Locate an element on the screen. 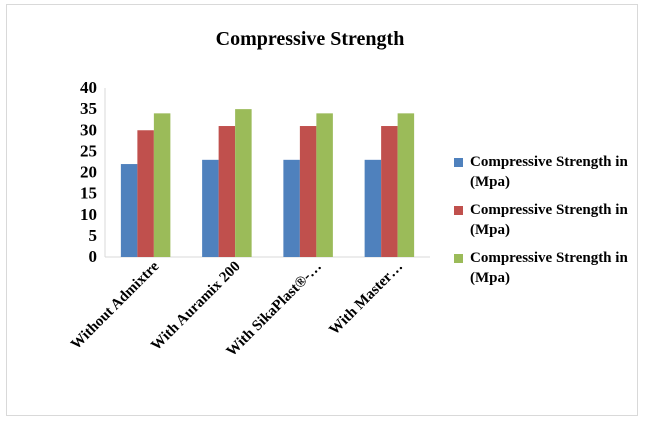 The width and height of the screenshot is (645, 421). y-tick-label: 15 is located at coordinates (88, 193).